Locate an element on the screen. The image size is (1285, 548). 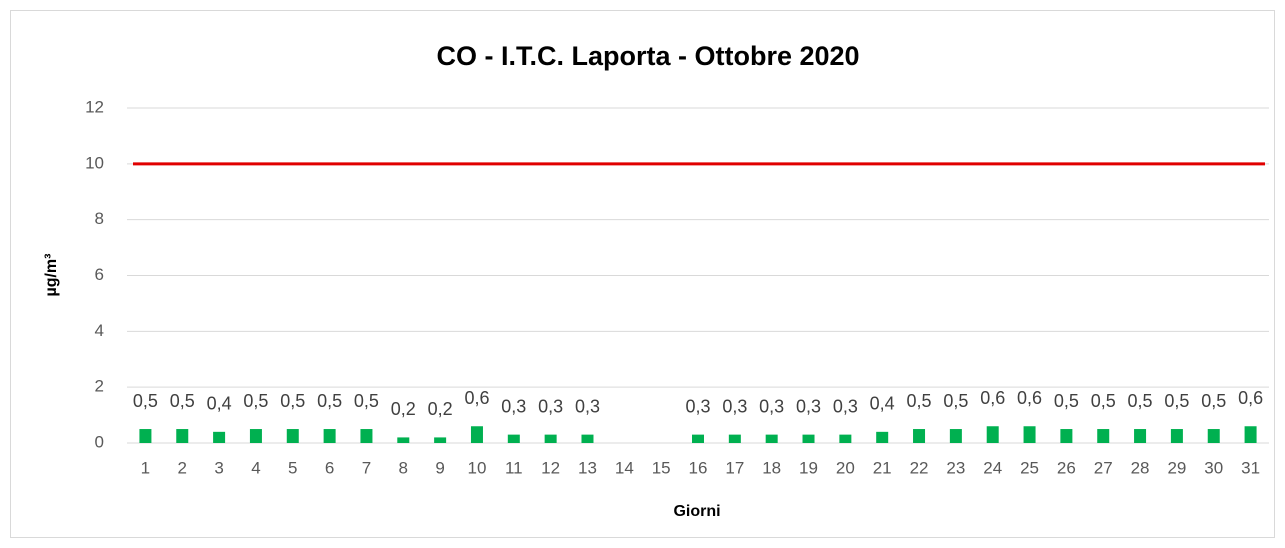
x-tick-label: 27 is located at coordinates (1103, 467).